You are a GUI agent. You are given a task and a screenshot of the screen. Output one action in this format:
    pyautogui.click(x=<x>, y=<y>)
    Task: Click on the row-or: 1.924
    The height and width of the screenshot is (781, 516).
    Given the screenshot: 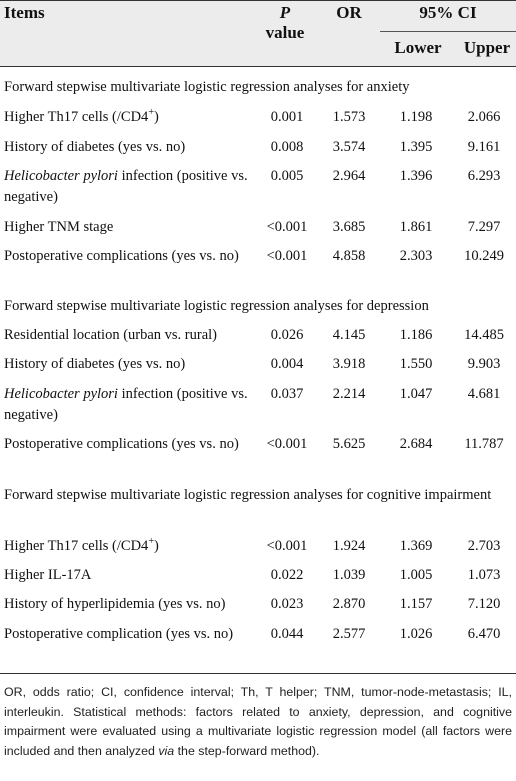 What is the action you would take?
    pyautogui.click(x=349, y=546)
    